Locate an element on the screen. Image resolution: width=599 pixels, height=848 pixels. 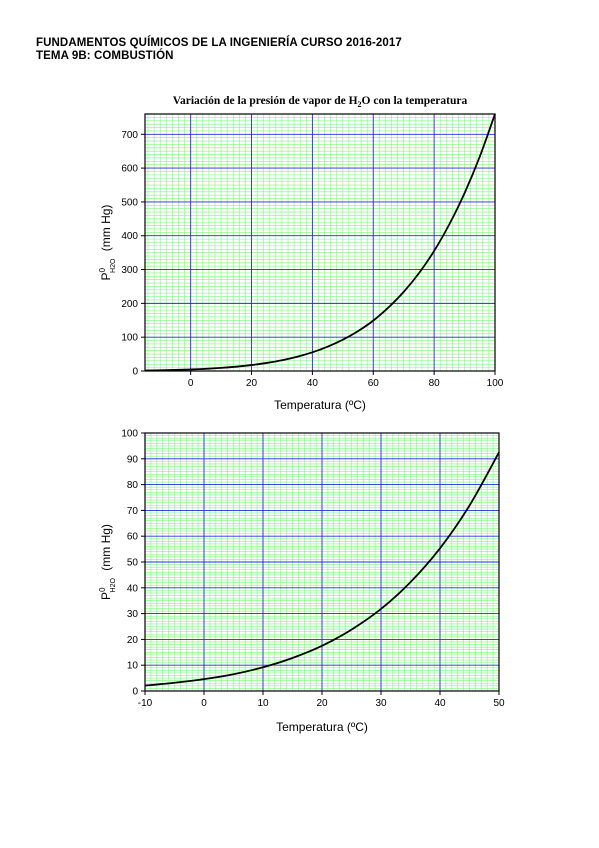
x-tick-label: 30 is located at coordinates (381, 703).